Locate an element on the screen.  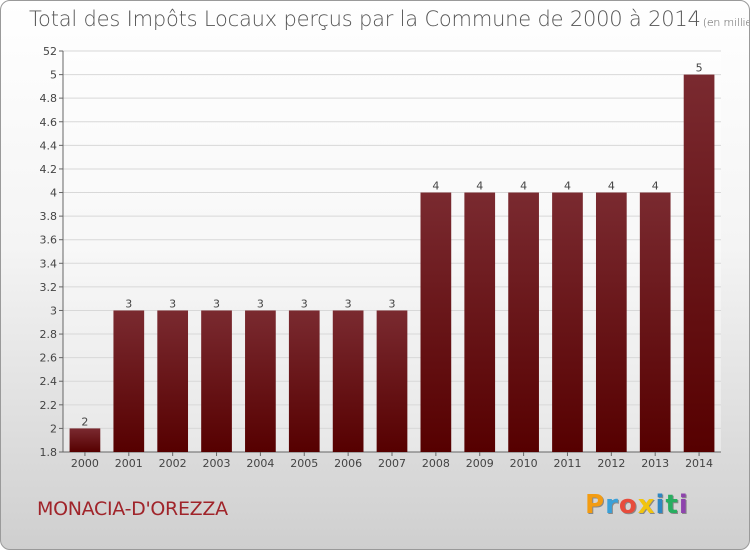
y-tick-label: 3 is located at coordinates (53, 310).